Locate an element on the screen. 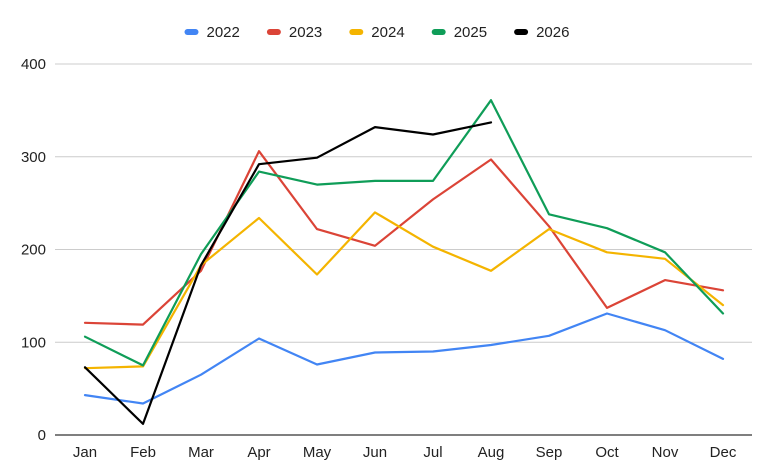 This screenshot has height=476, width=771. x-tick-label: Nov is located at coordinates (665, 452).